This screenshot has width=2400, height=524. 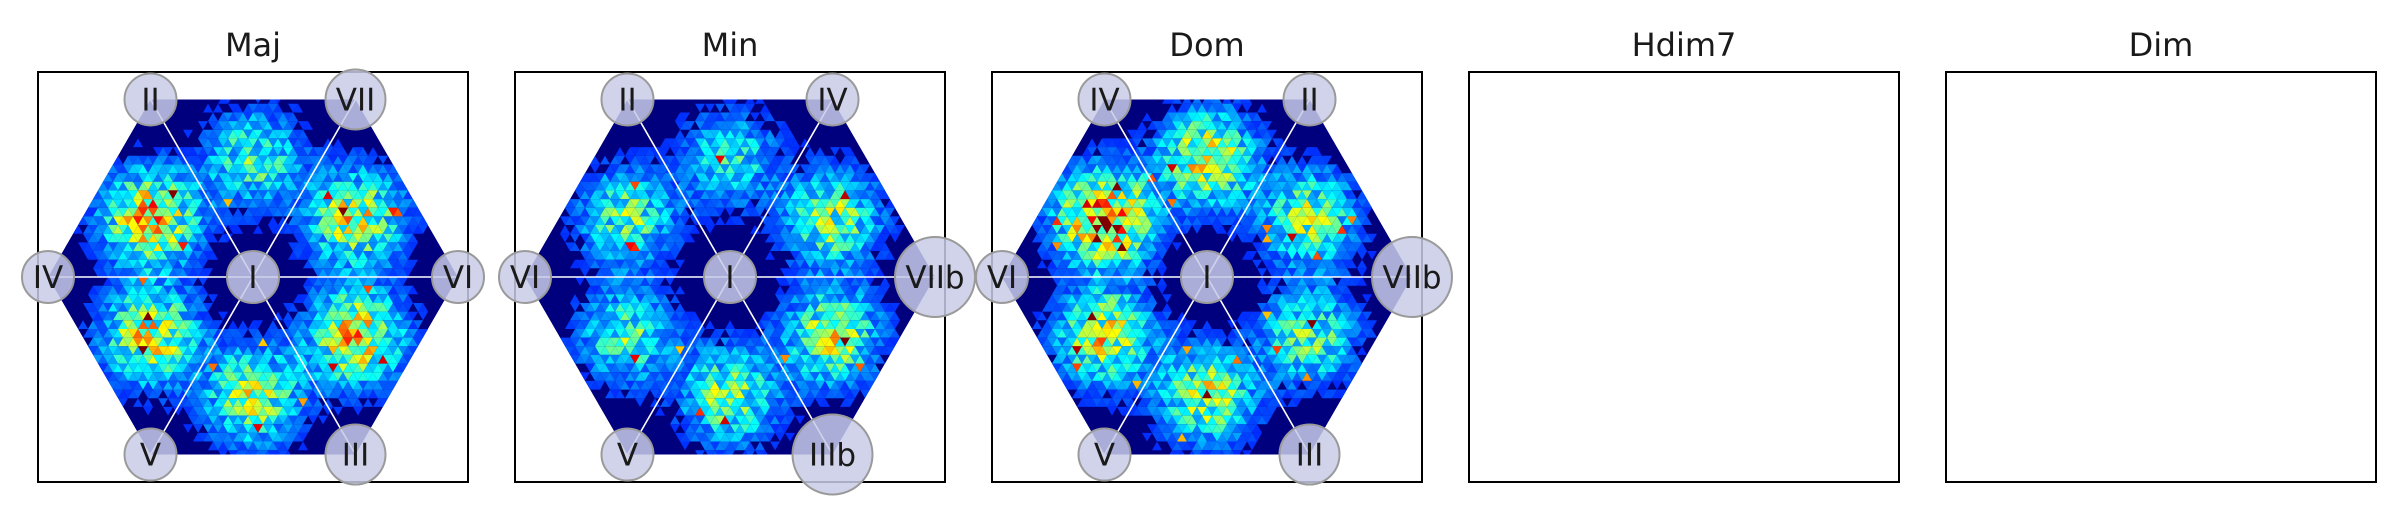 What do you see at coordinates (1206, 45) in the screenshot?
I see `panel-title: Dom` at bounding box center [1206, 45].